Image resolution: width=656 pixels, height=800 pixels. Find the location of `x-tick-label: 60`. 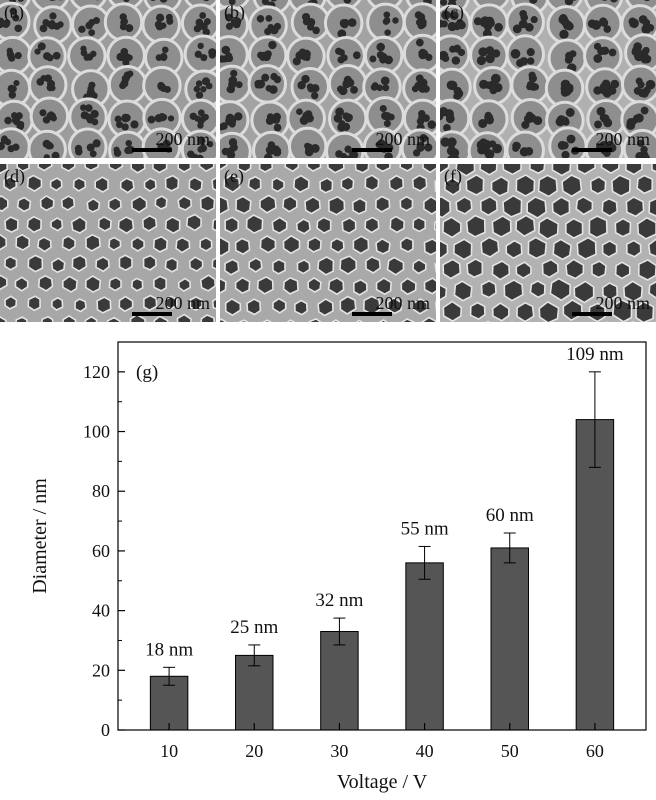

x-tick-label: 60 is located at coordinates (595, 751).